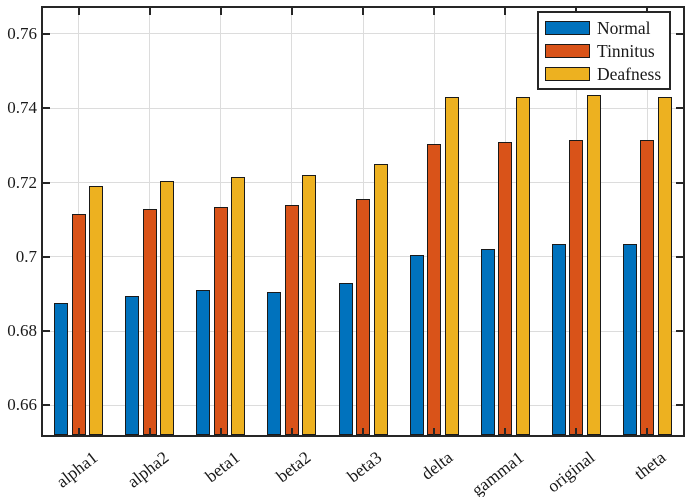  What do you see at coordinates (629, 73) in the screenshot?
I see `legend-label-deafness: Deafness` at bounding box center [629, 73].